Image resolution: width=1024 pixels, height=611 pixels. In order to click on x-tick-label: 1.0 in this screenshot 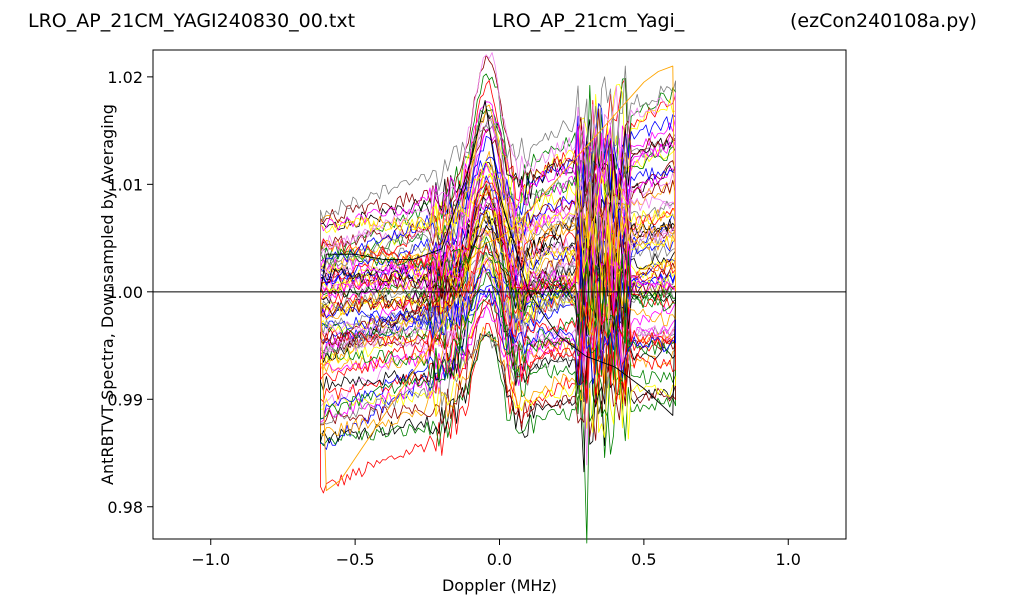, I will do `click(788, 559)`.